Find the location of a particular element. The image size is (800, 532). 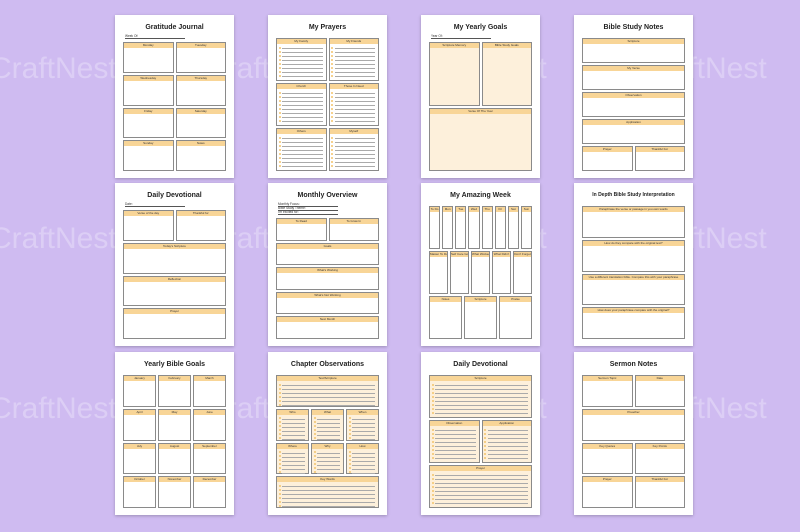

page-title: My Prayers is located at coordinates (327, 27).